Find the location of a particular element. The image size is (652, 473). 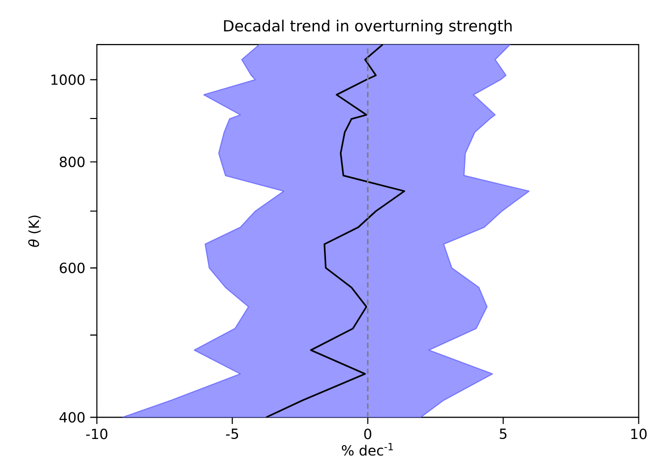

y-tick-label: 600 is located at coordinates (72, 268).